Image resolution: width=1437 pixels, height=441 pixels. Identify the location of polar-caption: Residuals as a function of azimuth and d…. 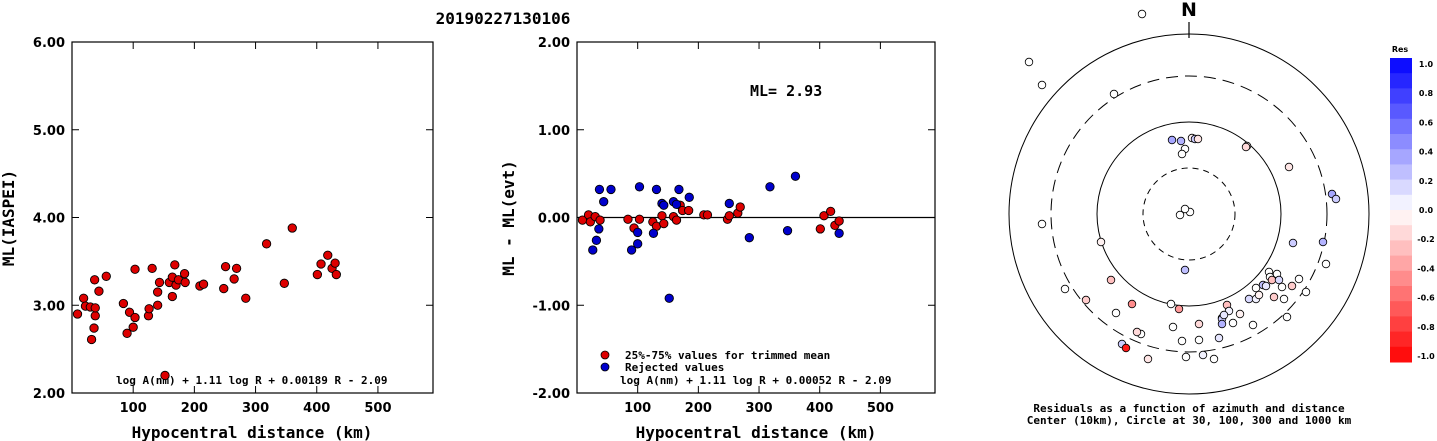
(1189, 408).